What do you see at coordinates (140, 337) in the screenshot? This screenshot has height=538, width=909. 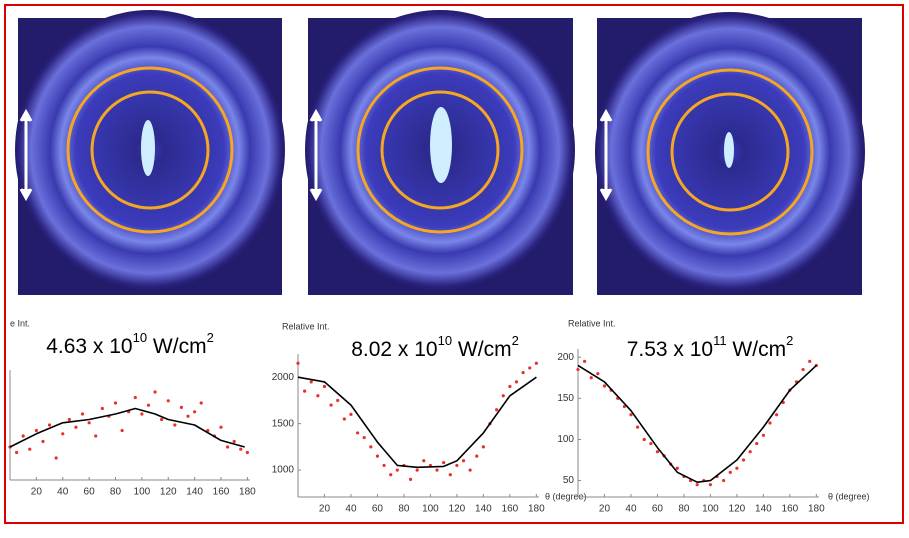 I see `title-part: 10` at bounding box center [140, 337].